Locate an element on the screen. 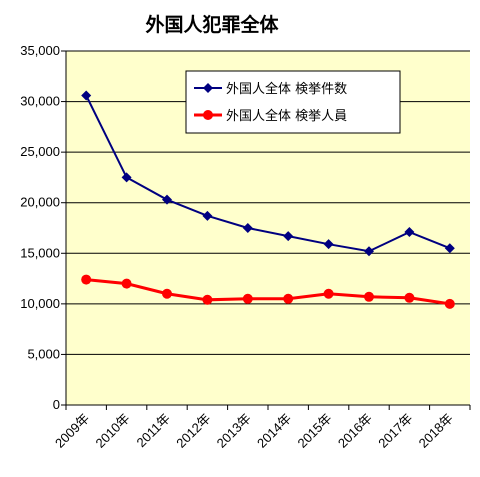 The height and width of the screenshot is (477, 480). x-tick-label: 2009年 is located at coordinates (72, 431).